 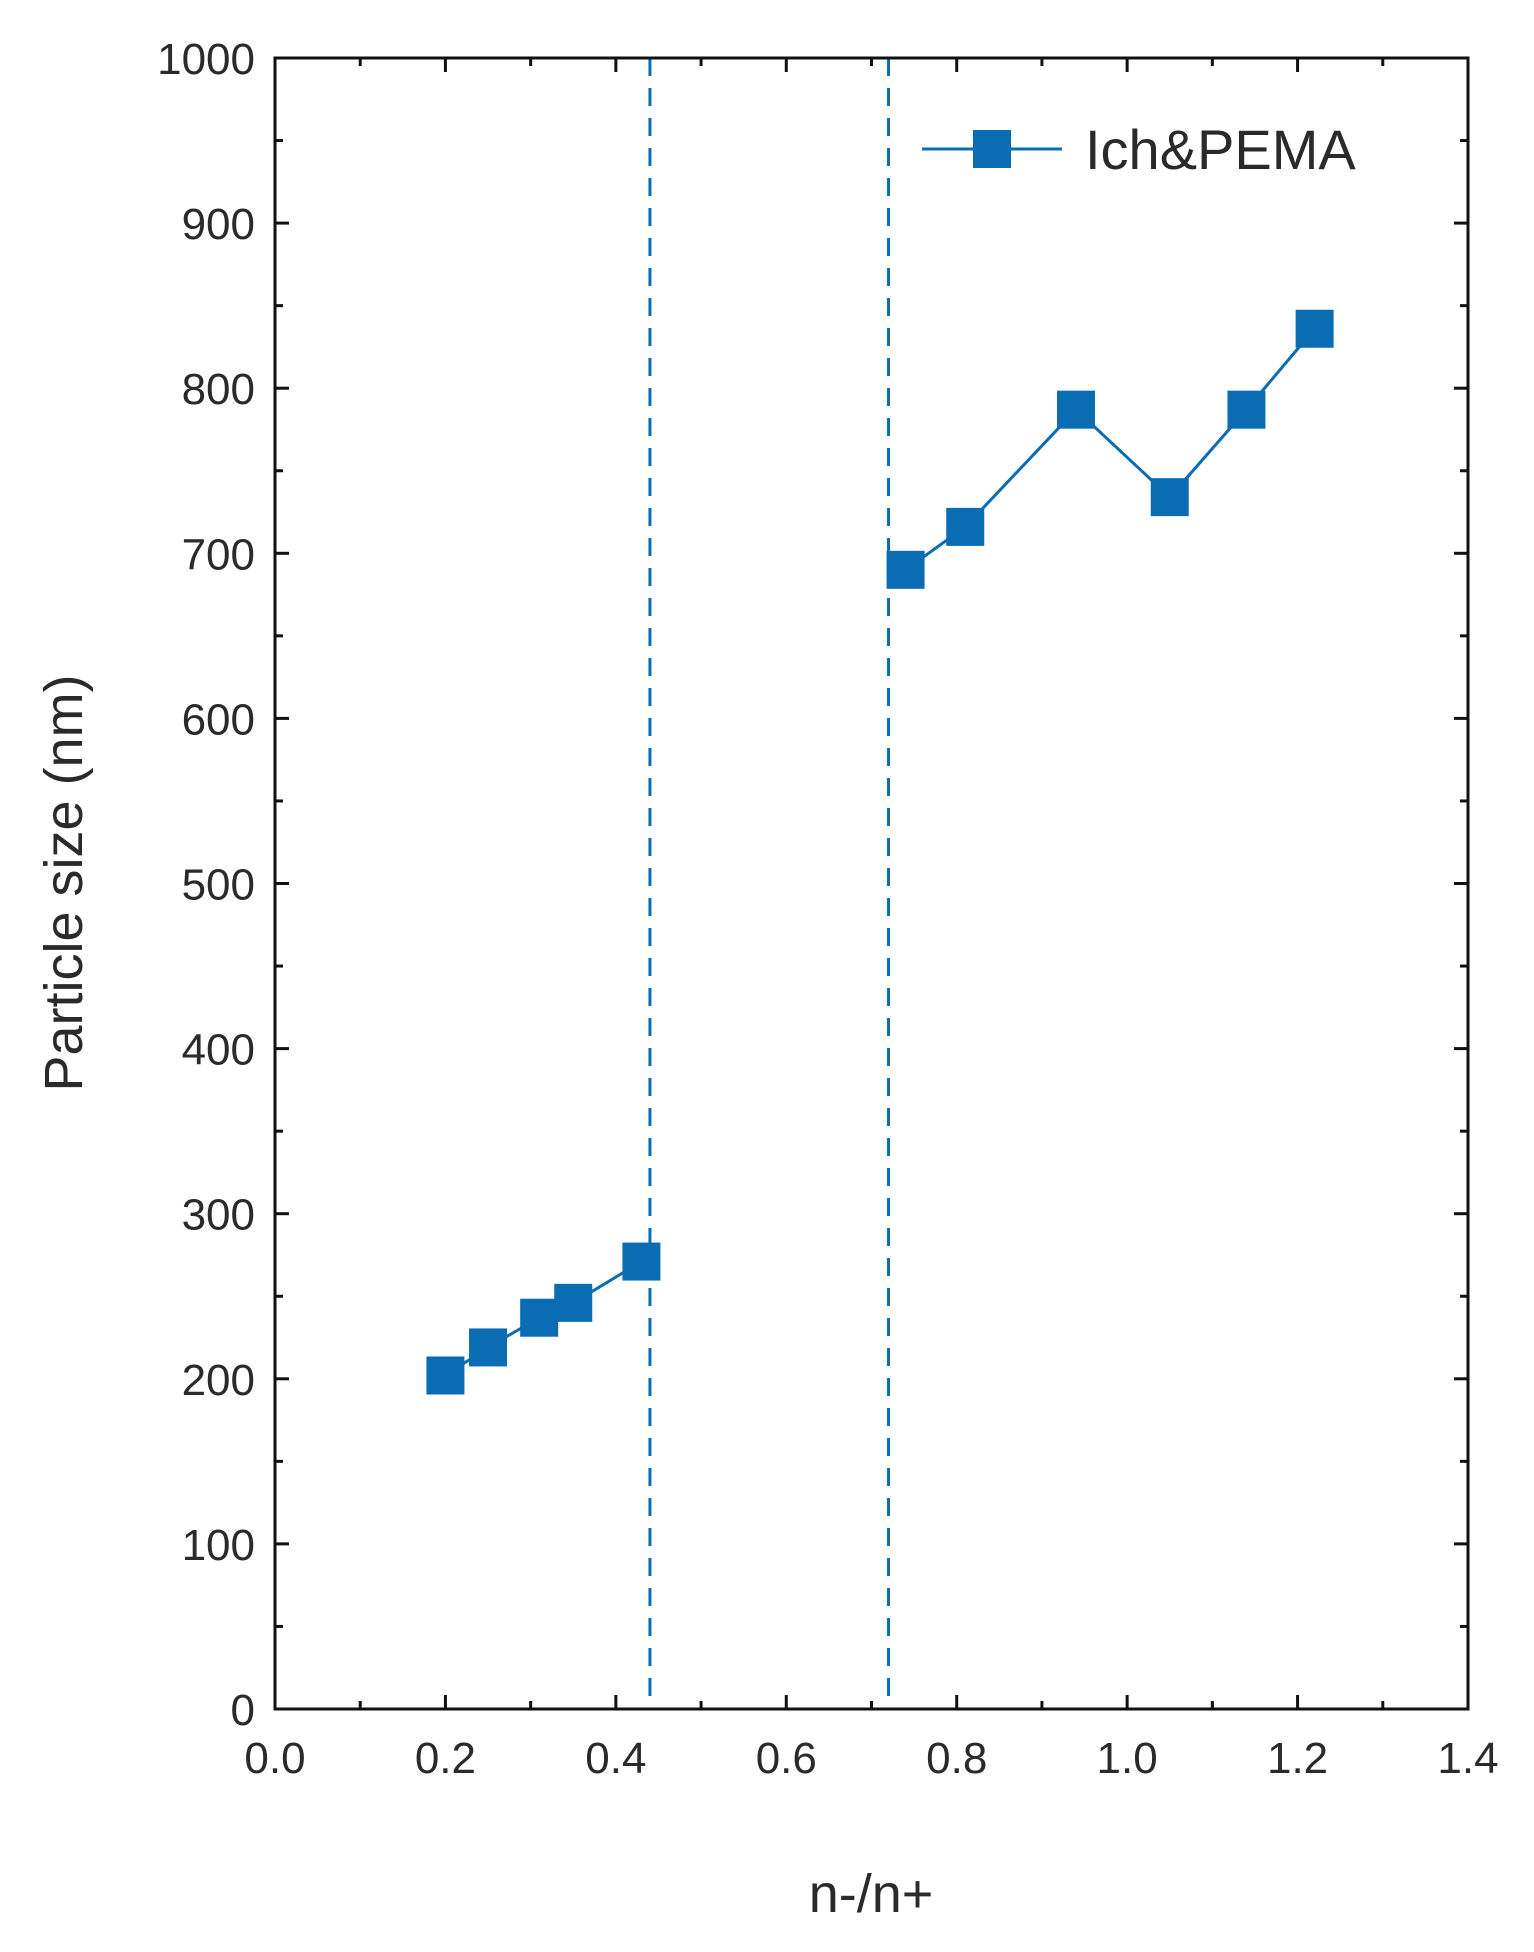 What do you see at coordinates (218, 1215) in the screenshot?
I see `y-tick-label: 300` at bounding box center [218, 1215].